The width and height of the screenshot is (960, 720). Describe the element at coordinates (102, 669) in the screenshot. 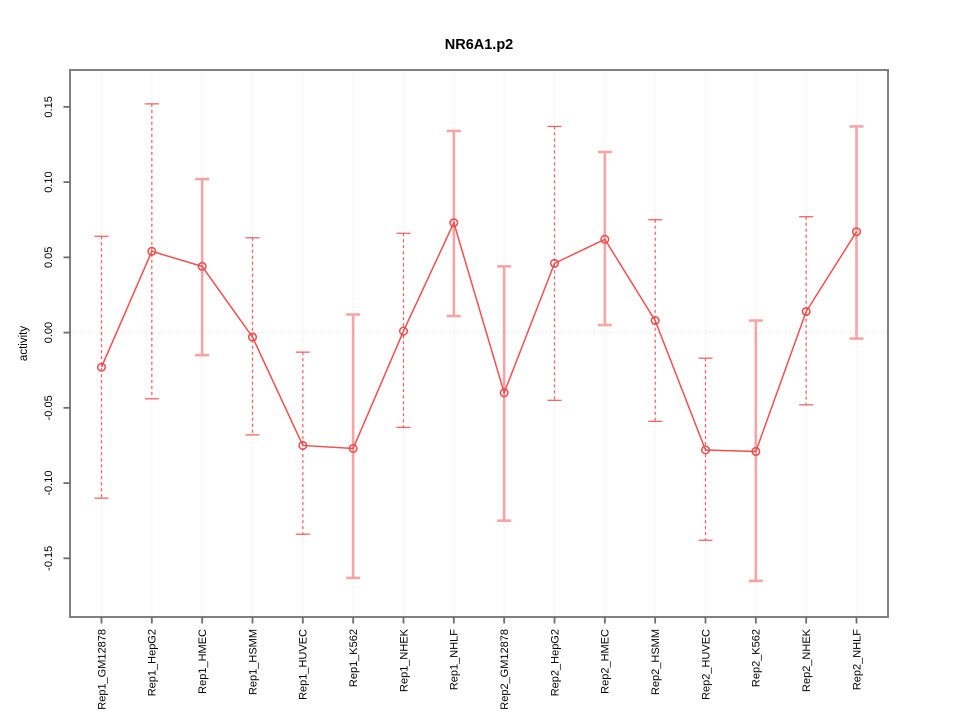

I see `x-tick-label: Rep1_GM12878` at that location.